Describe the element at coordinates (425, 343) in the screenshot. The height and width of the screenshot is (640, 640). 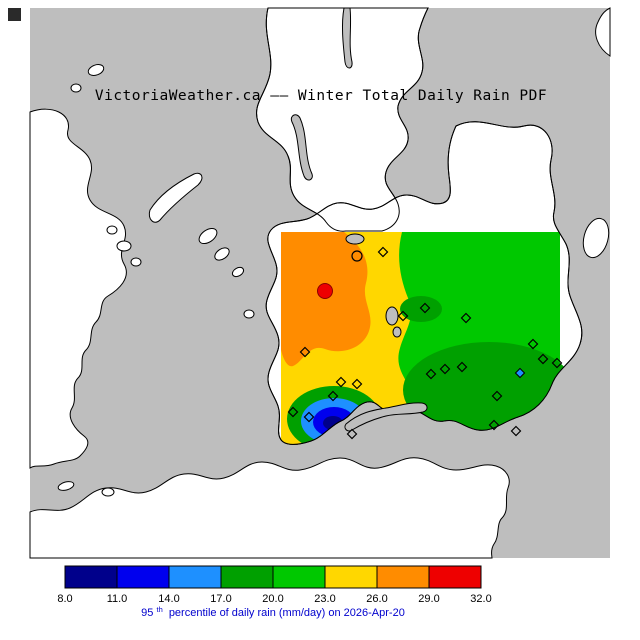
I see `station-markers` at that location.